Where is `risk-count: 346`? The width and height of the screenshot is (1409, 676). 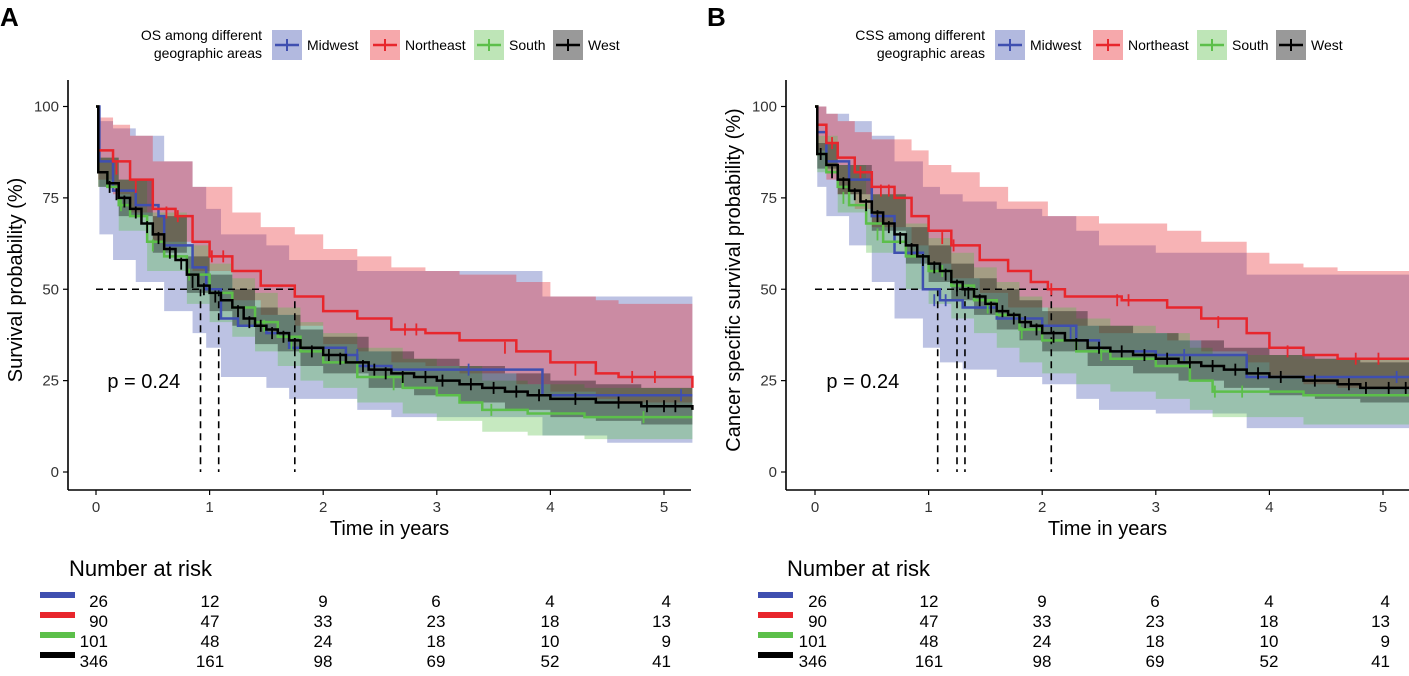
risk-count: 346 is located at coordinates (813, 661).